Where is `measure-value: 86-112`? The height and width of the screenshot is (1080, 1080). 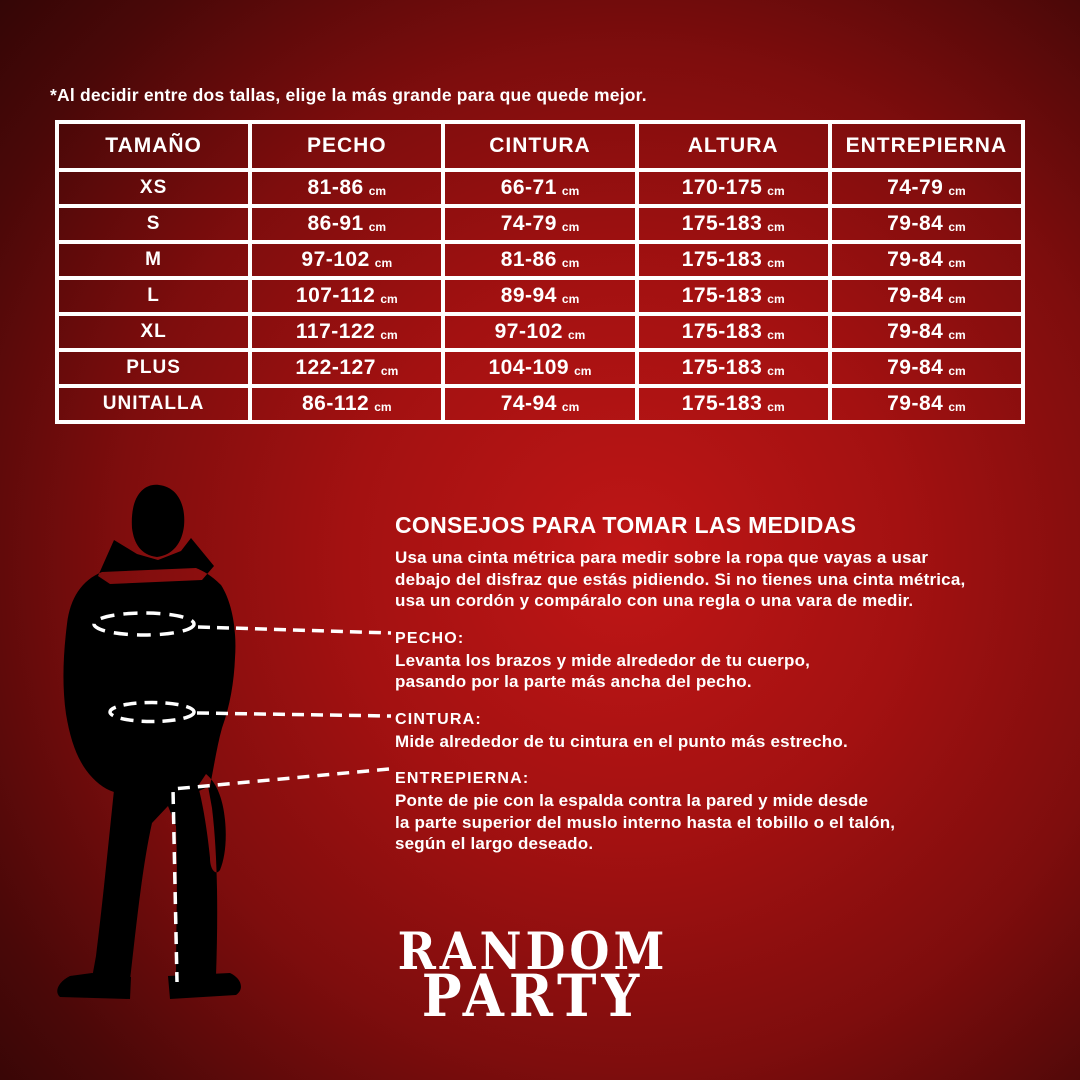
measure-value: 86-112 is located at coordinates (335, 403).